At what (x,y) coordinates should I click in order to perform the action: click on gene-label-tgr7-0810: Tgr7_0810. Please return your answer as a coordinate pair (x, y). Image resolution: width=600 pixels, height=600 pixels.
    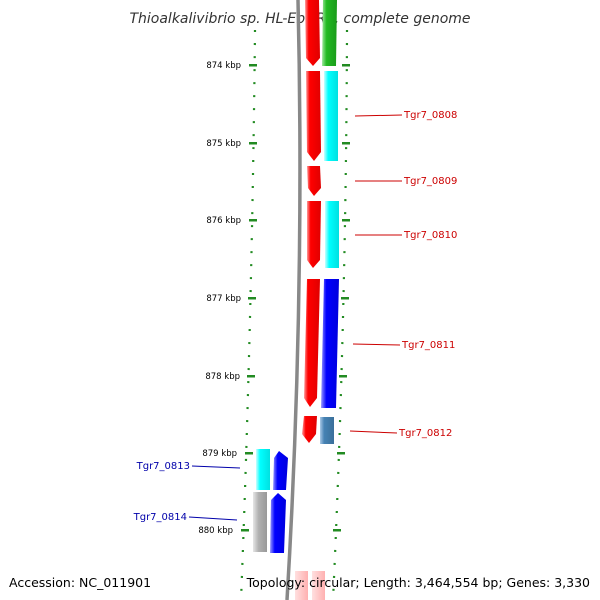
    Looking at the image, I should click on (430, 235).